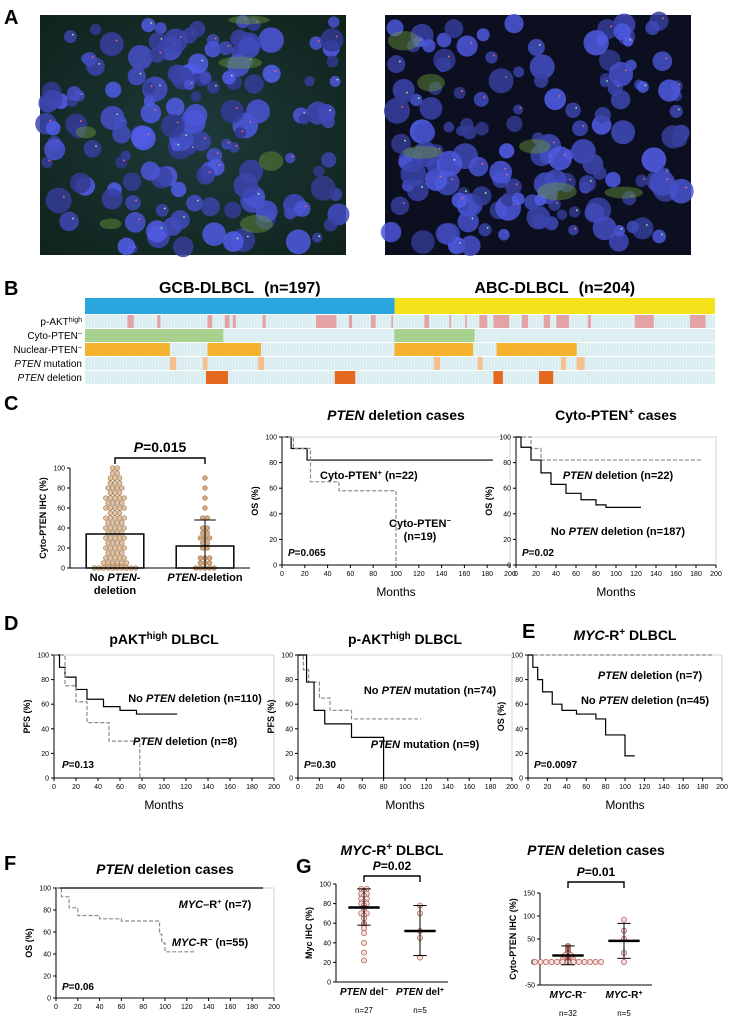  What do you see at coordinates (82, 987) in the screenshot?
I see `text-part: =0.06` at bounding box center [82, 987].